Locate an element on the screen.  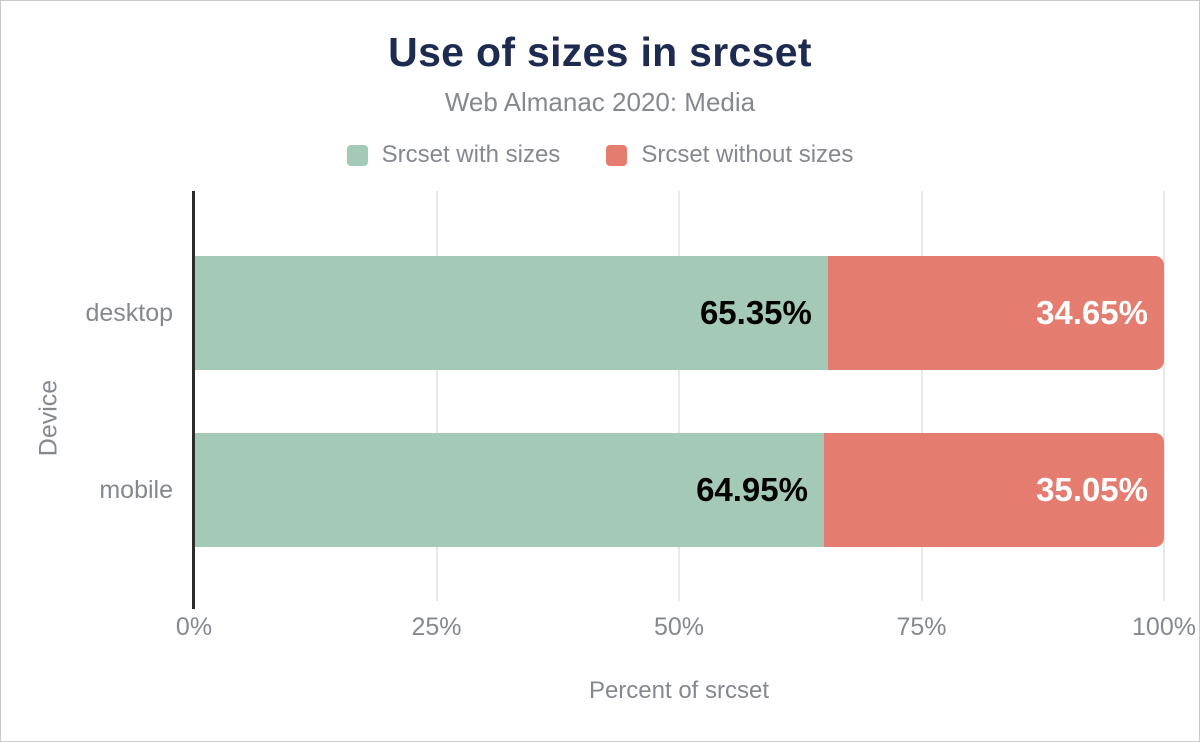
legend-swatch-green-icon is located at coordinates (357, 155).